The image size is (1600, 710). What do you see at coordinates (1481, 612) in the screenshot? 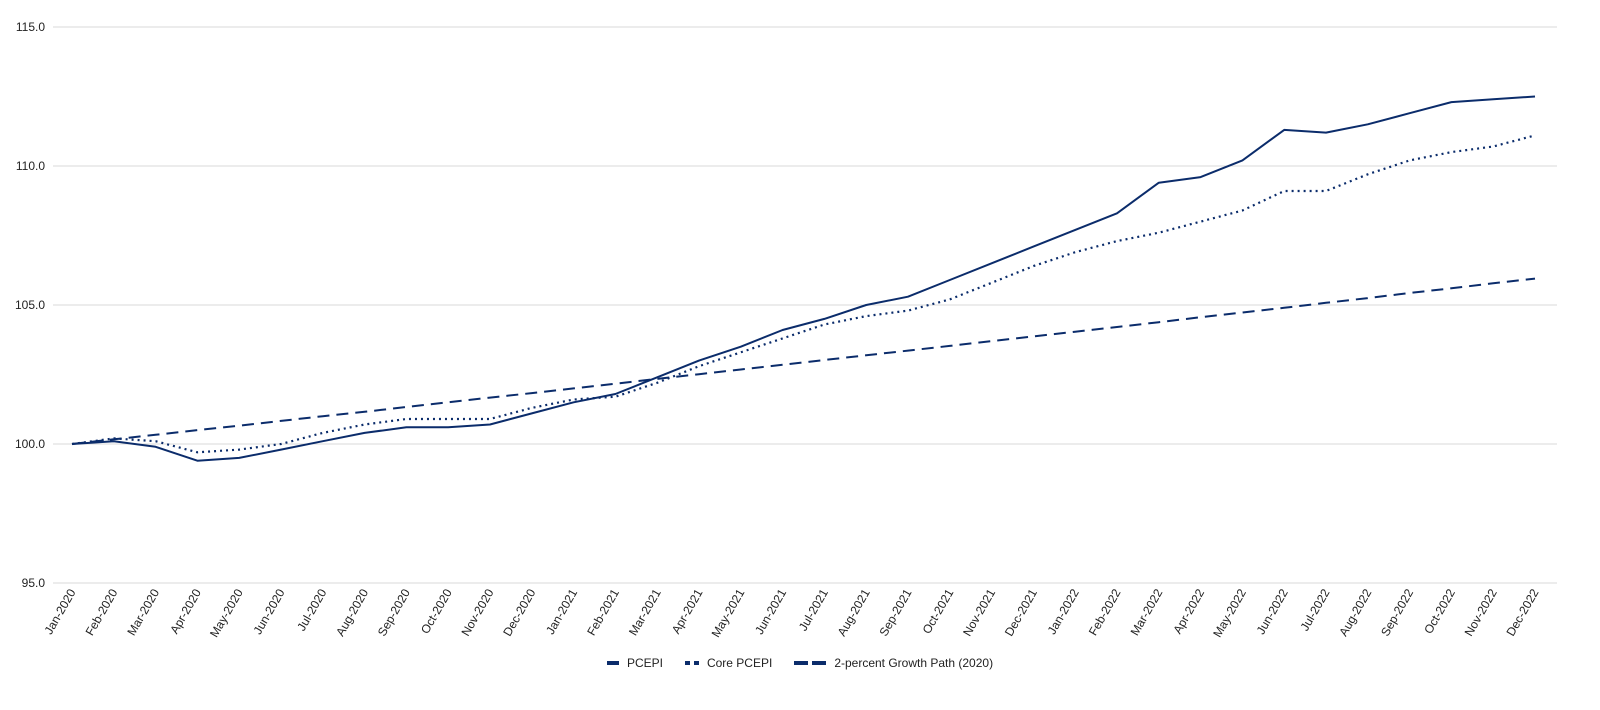
I see `x-tick-label: Nov-2022` at bounding box center [1481, 612].